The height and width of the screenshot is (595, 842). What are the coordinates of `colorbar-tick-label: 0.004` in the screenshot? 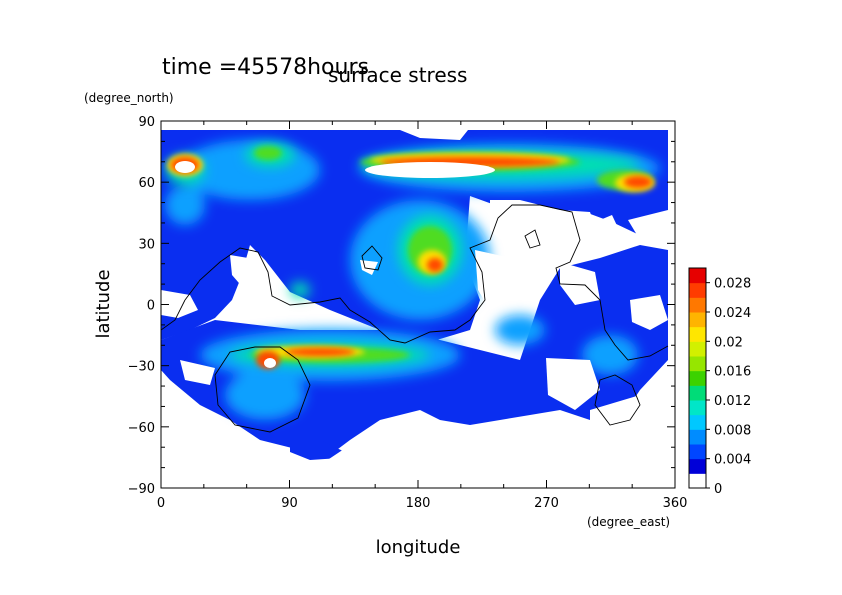 It's located at (732, 460).